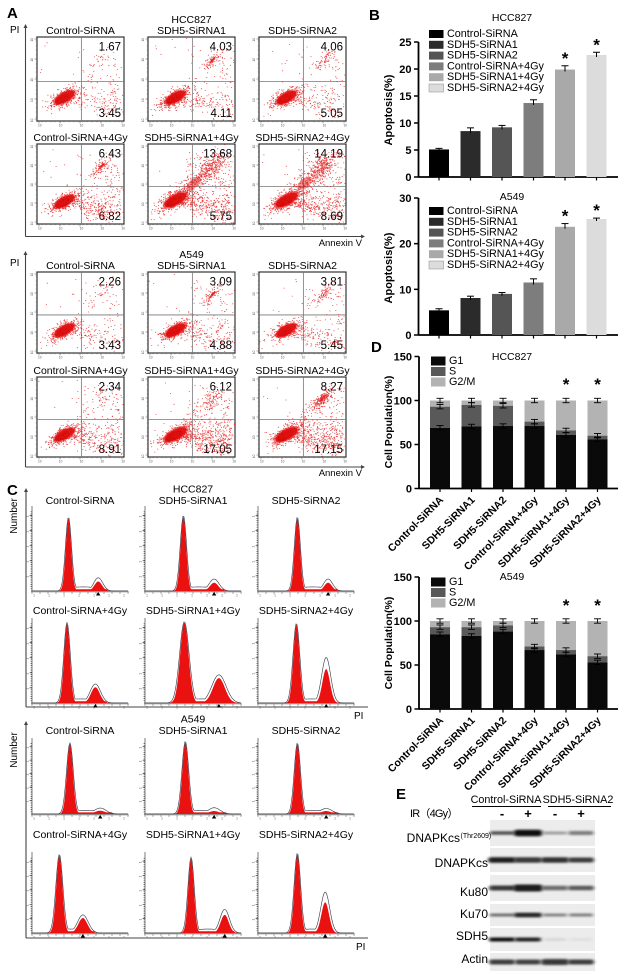 This screenshot has height=974, width=626. What do you see at coordinates (110, 217) in the screenshot?
I see `svg-text: 6.82` at bounding box center [110, 217].